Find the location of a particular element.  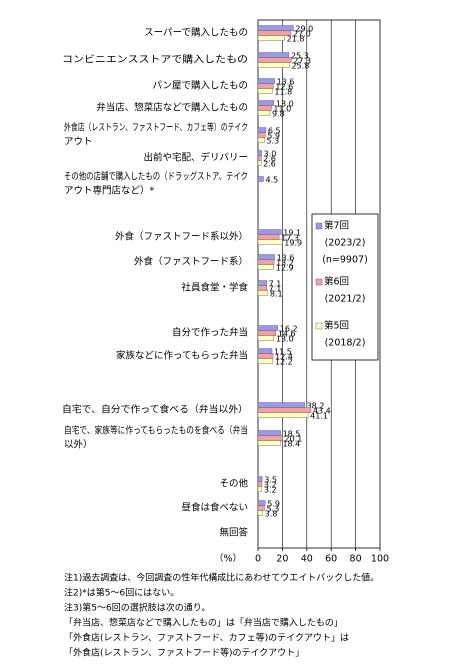

value-label: 20.1 is located at coordinates (294, 439).